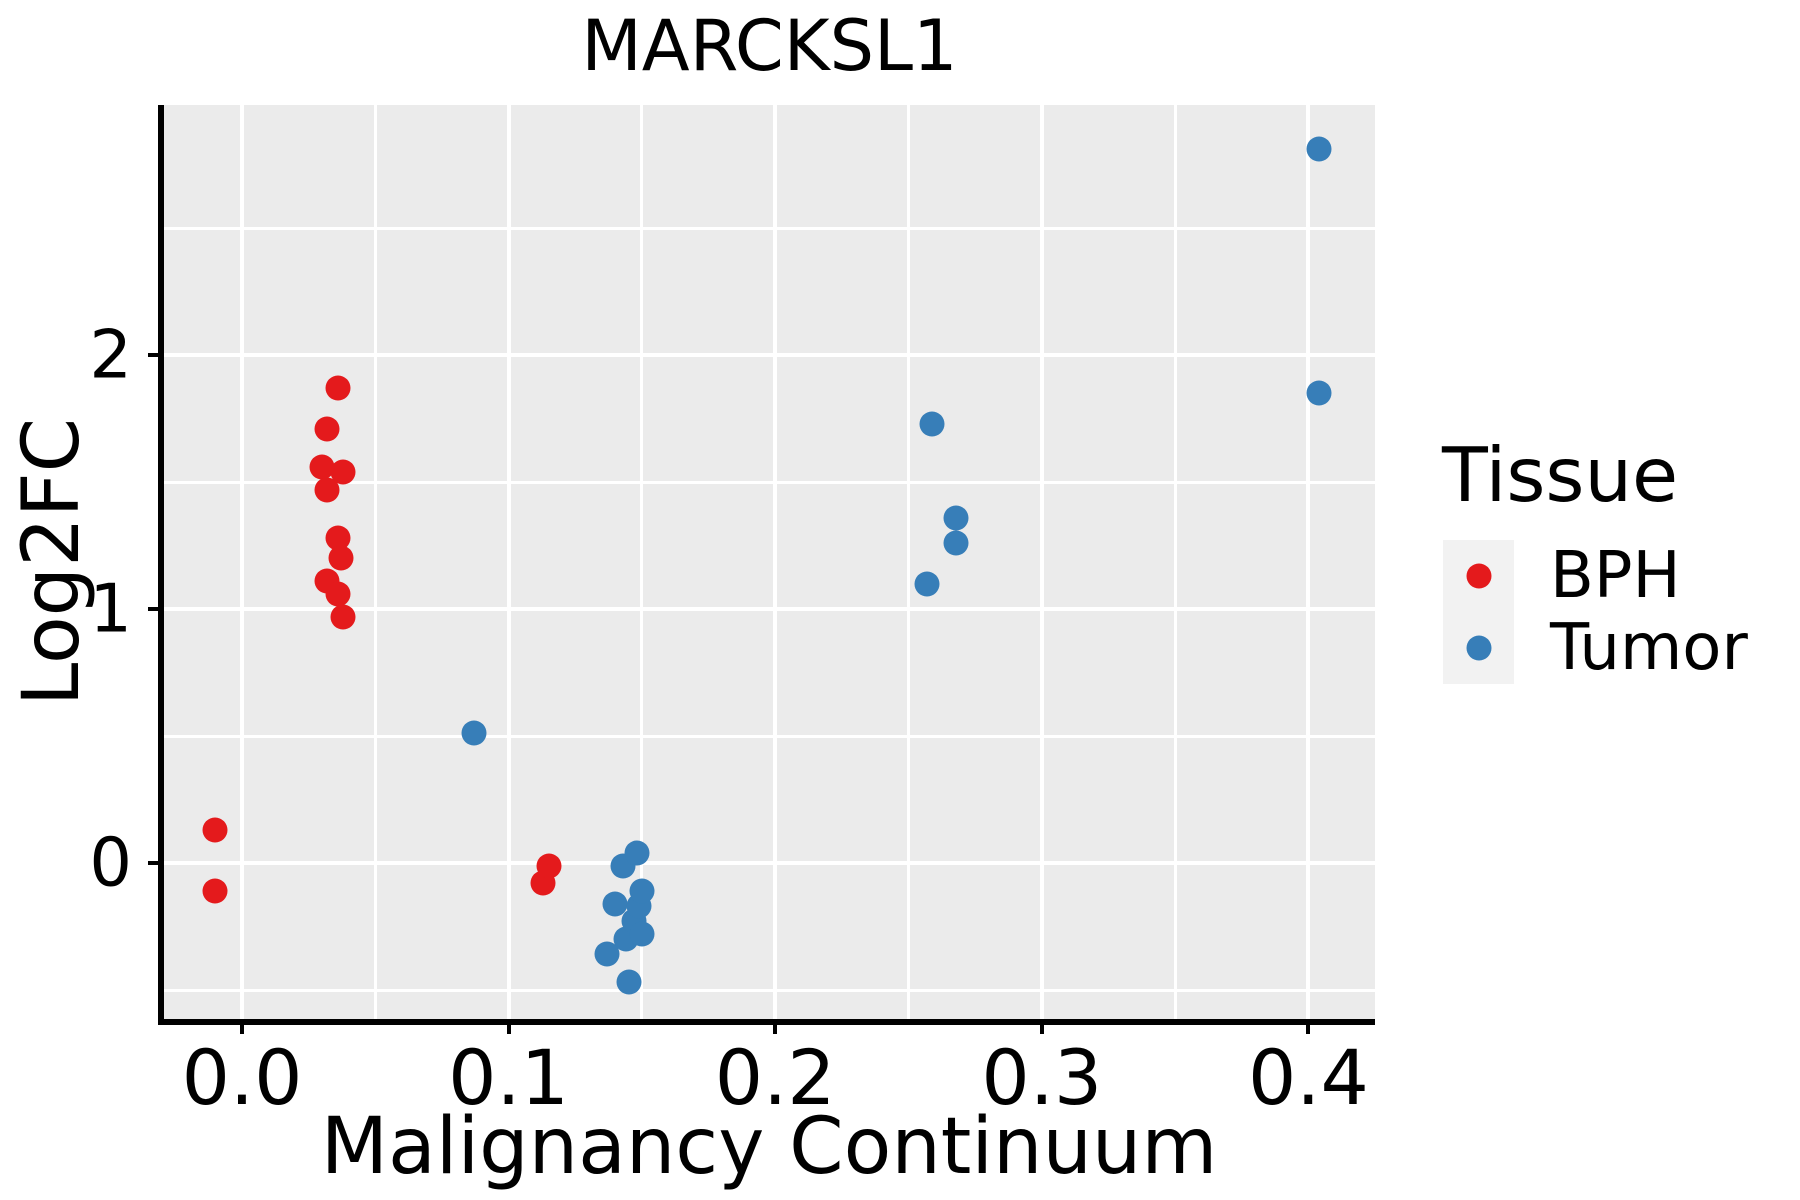 Image resolution: width=1800 pixels, height=1200 pixels. Describe the element at coordinates (242, 1077) in the screenshot. I see `x-tick-label: 0.0` at that location.